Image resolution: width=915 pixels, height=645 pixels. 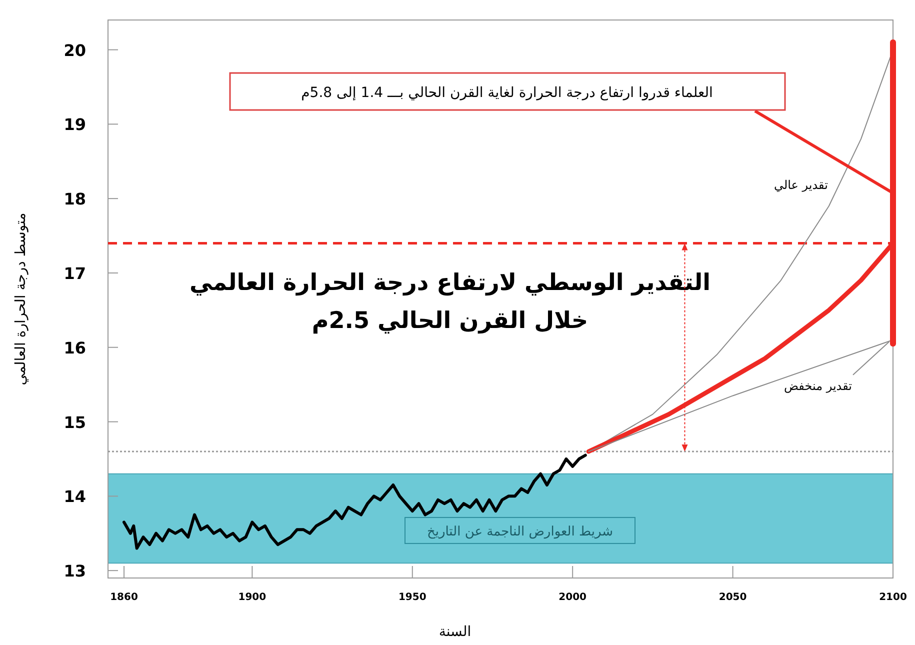 I want to click on band-label: شريط العوارض الناجمة عن التاريخ, so click(x=520, y=532).